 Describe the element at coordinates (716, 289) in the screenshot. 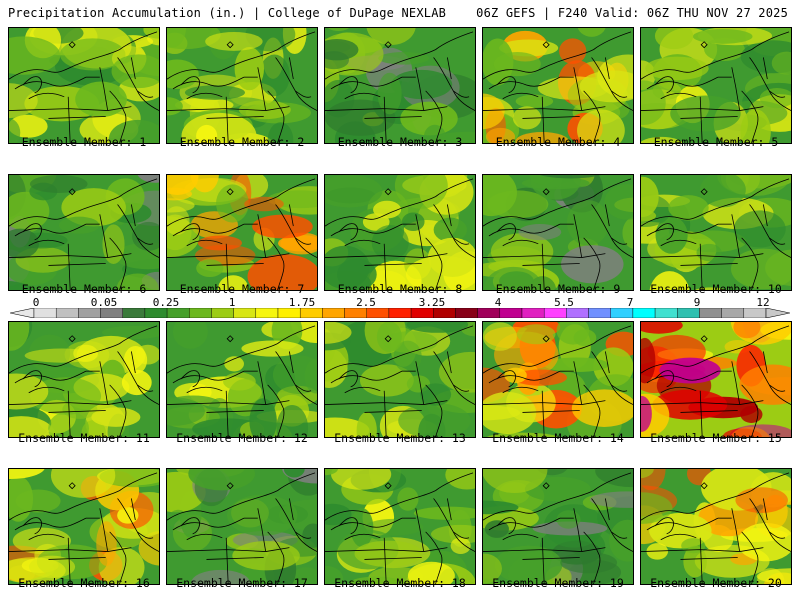

I see `ensemble-member-label: Ensemble Member: 10` at that location.